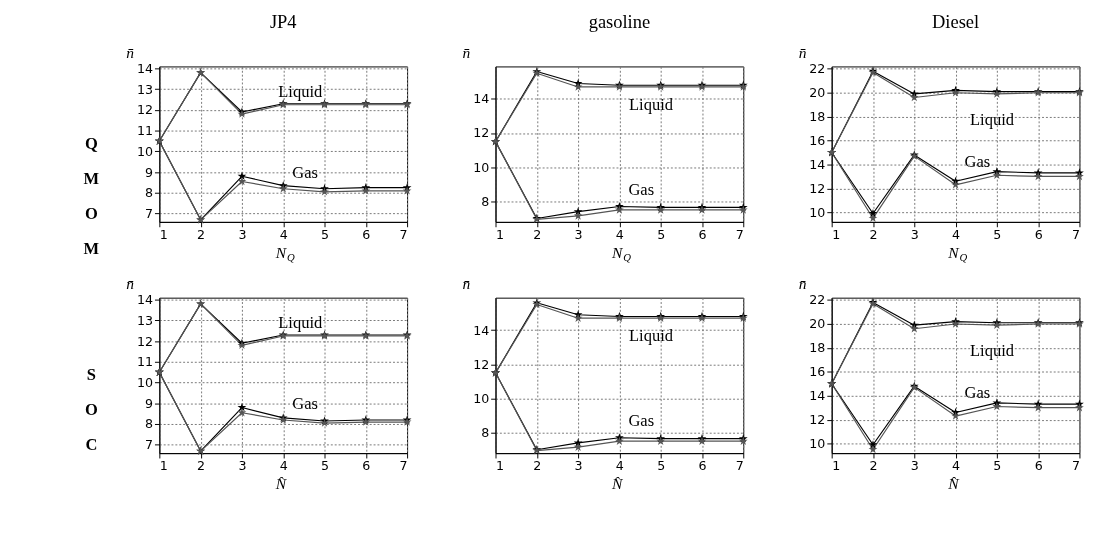  I want to click on y-tick-label: 16, so click(817, 140).